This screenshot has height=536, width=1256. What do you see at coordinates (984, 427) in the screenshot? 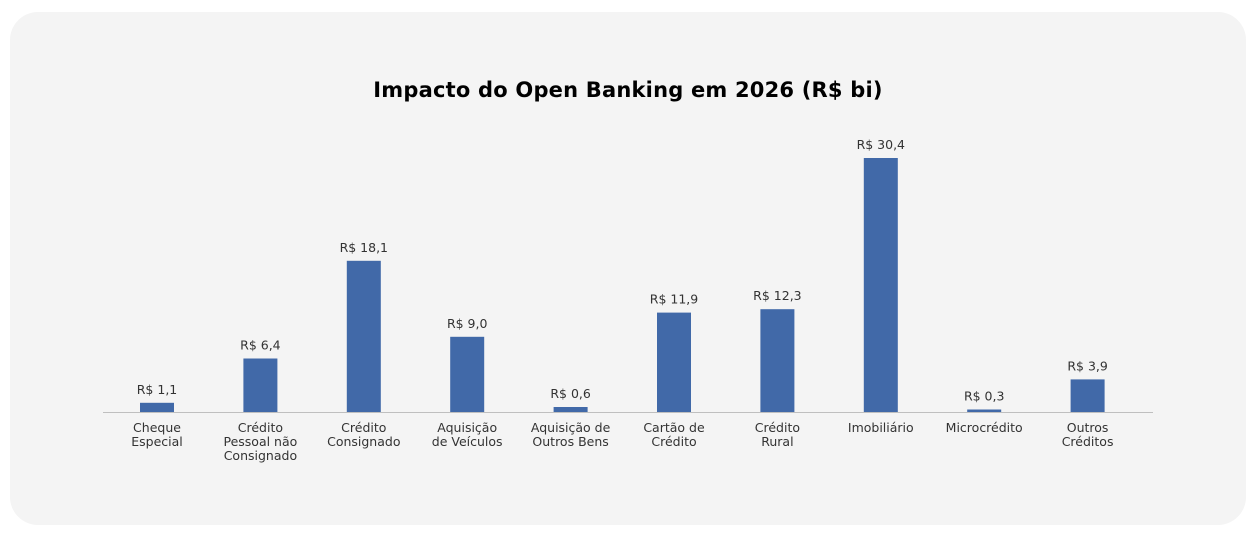
I see `category-label-8: Microcrédito` at bounding box center [984, 427].